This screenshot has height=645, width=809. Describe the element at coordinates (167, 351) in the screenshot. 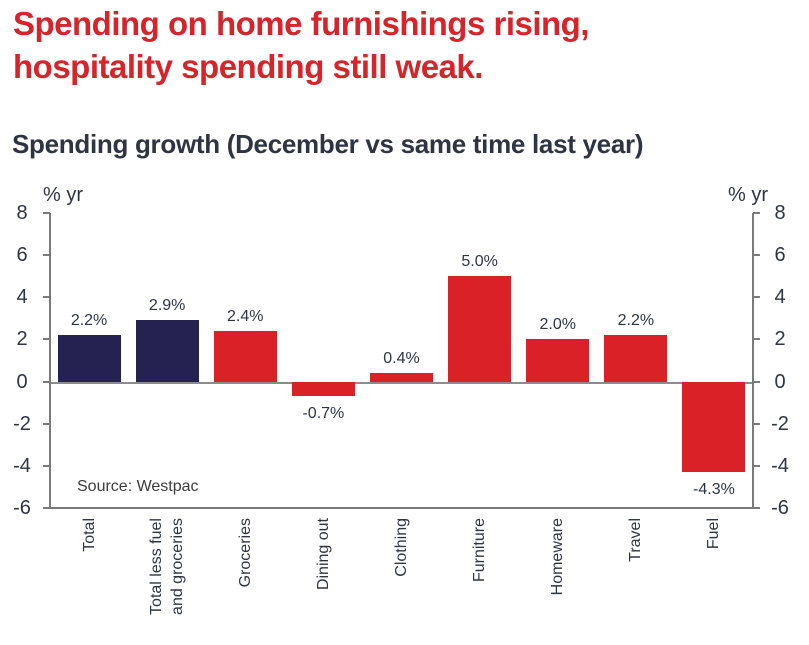

I see `bar-total-less-fuel` at that location.